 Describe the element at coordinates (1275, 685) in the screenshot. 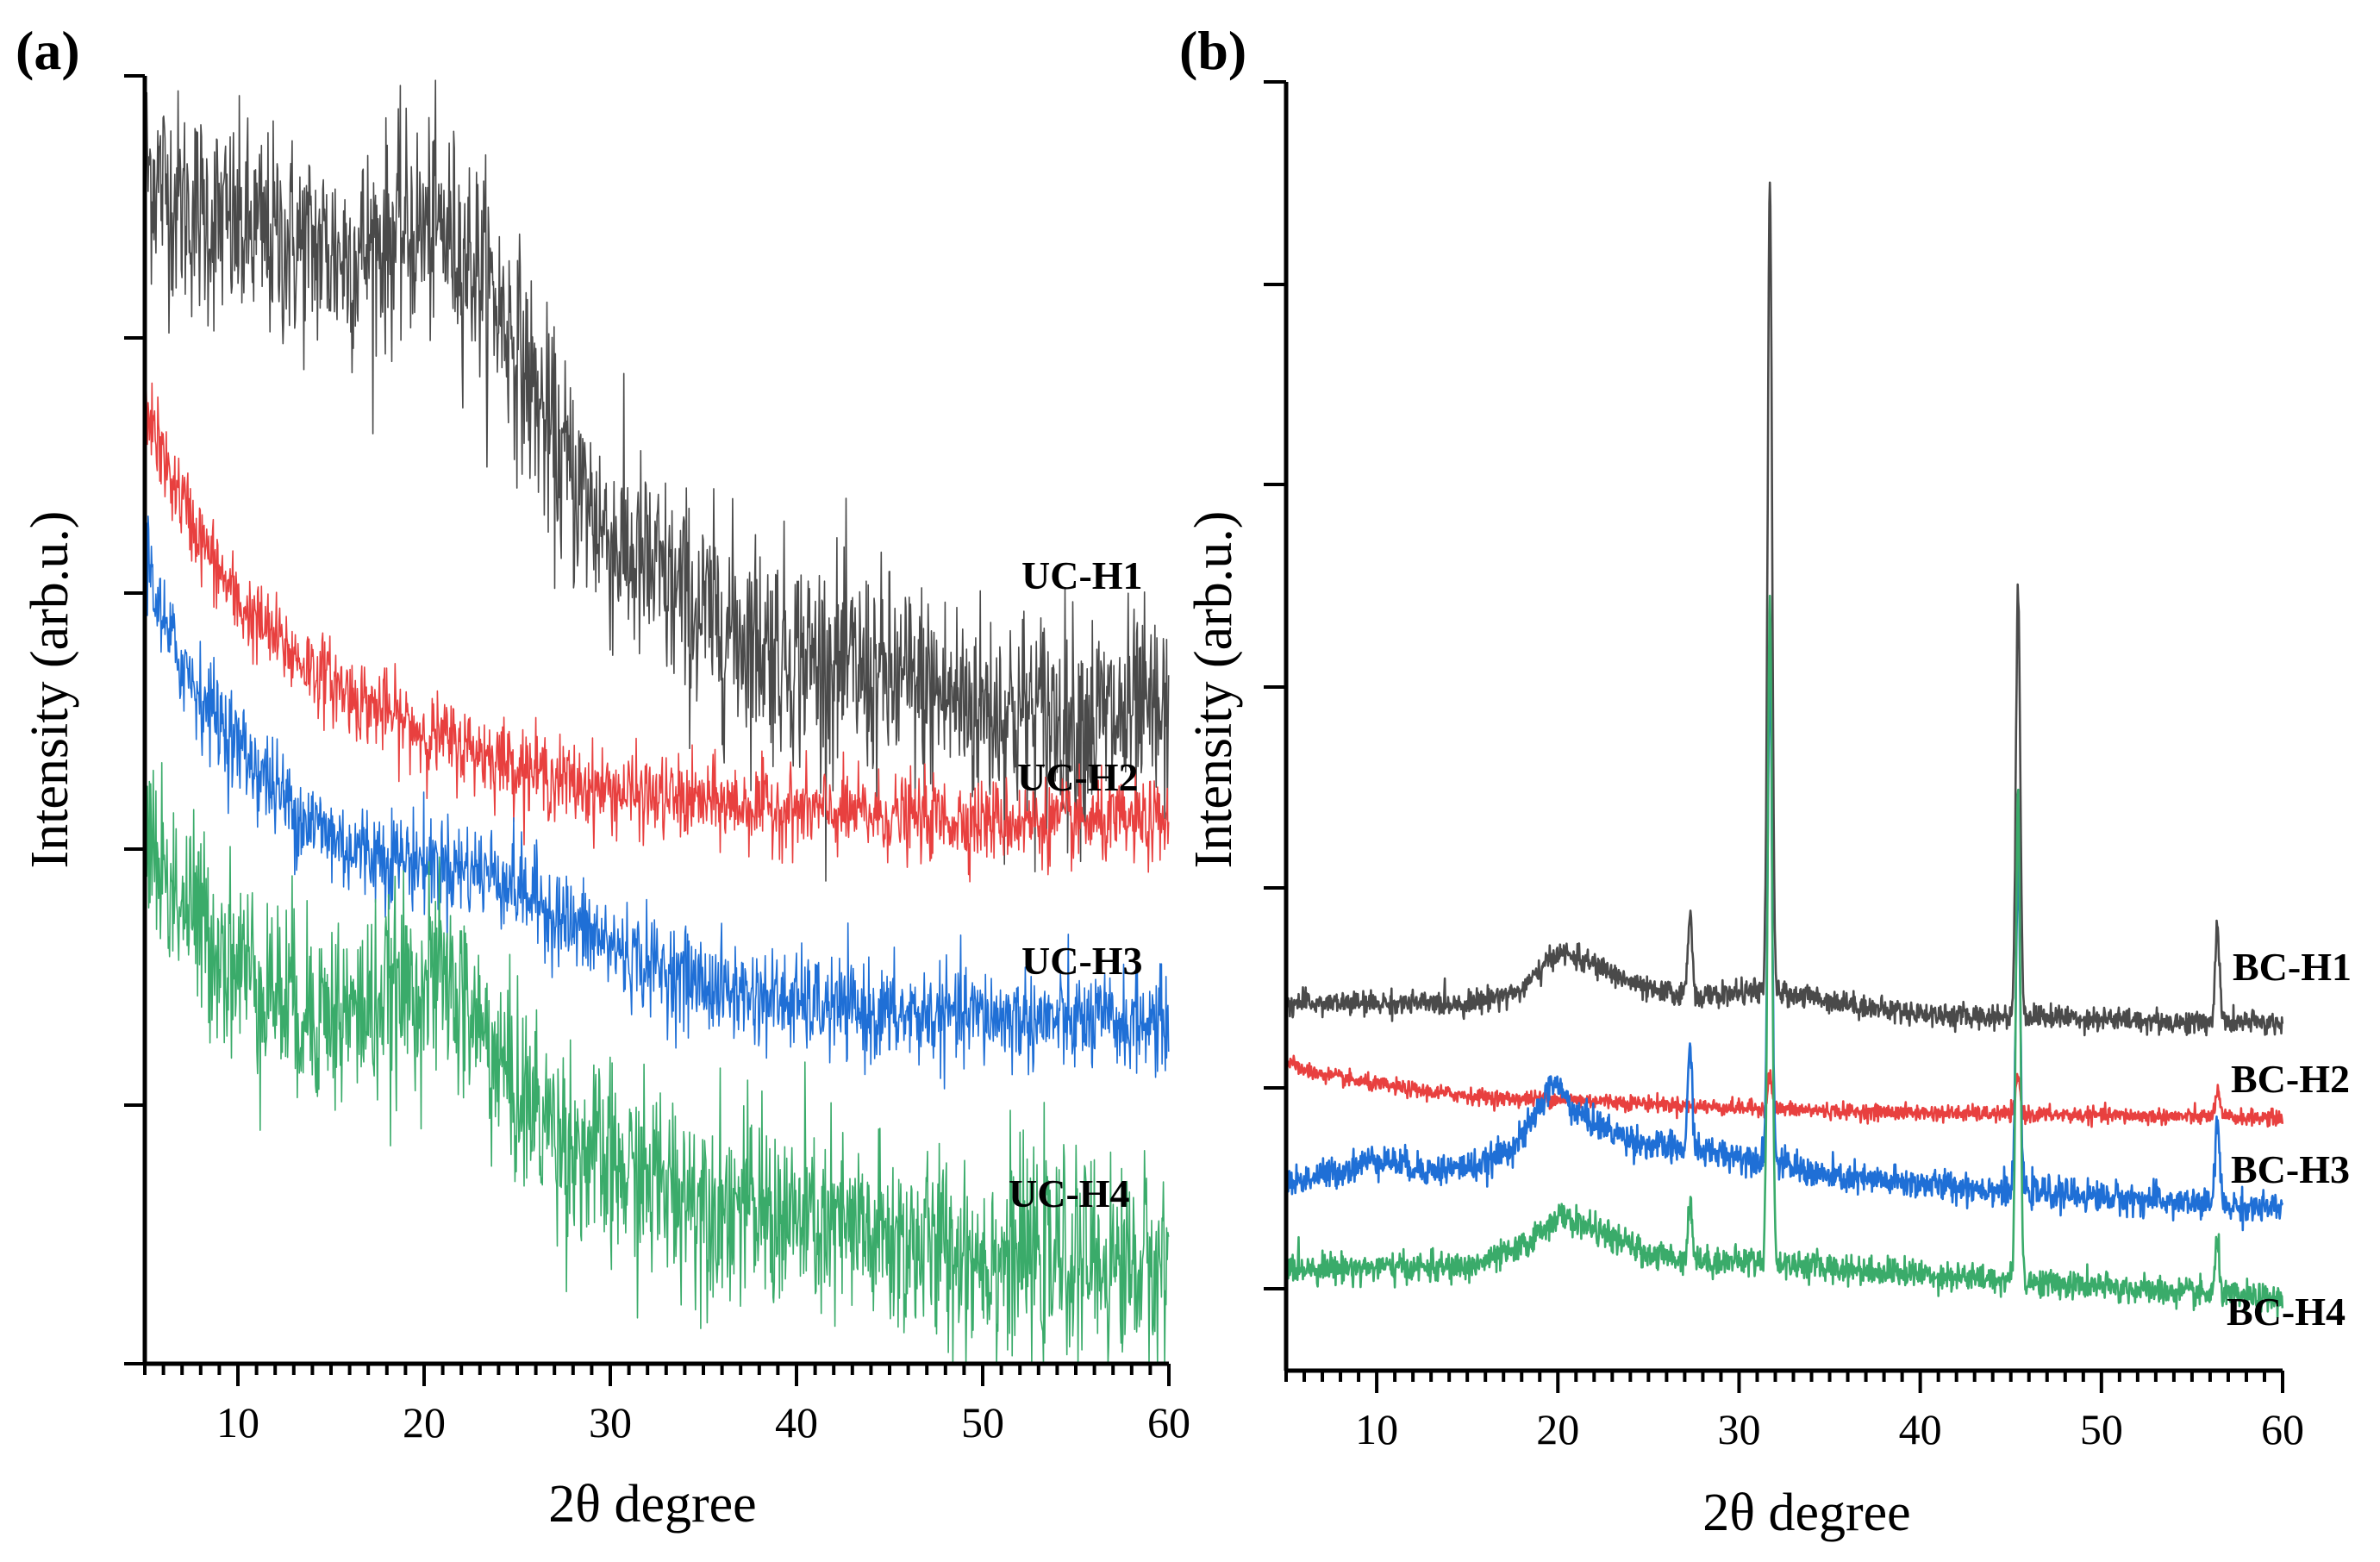

I see `panel-b-y-ticks` at that location.